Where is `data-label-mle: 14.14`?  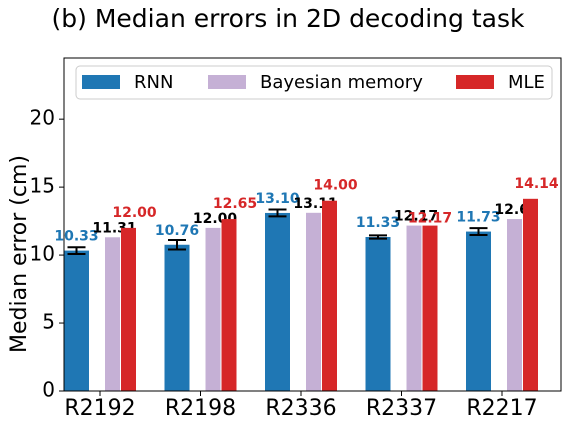
data-label-mle: 14.14 is located at coordinates (536, 184).